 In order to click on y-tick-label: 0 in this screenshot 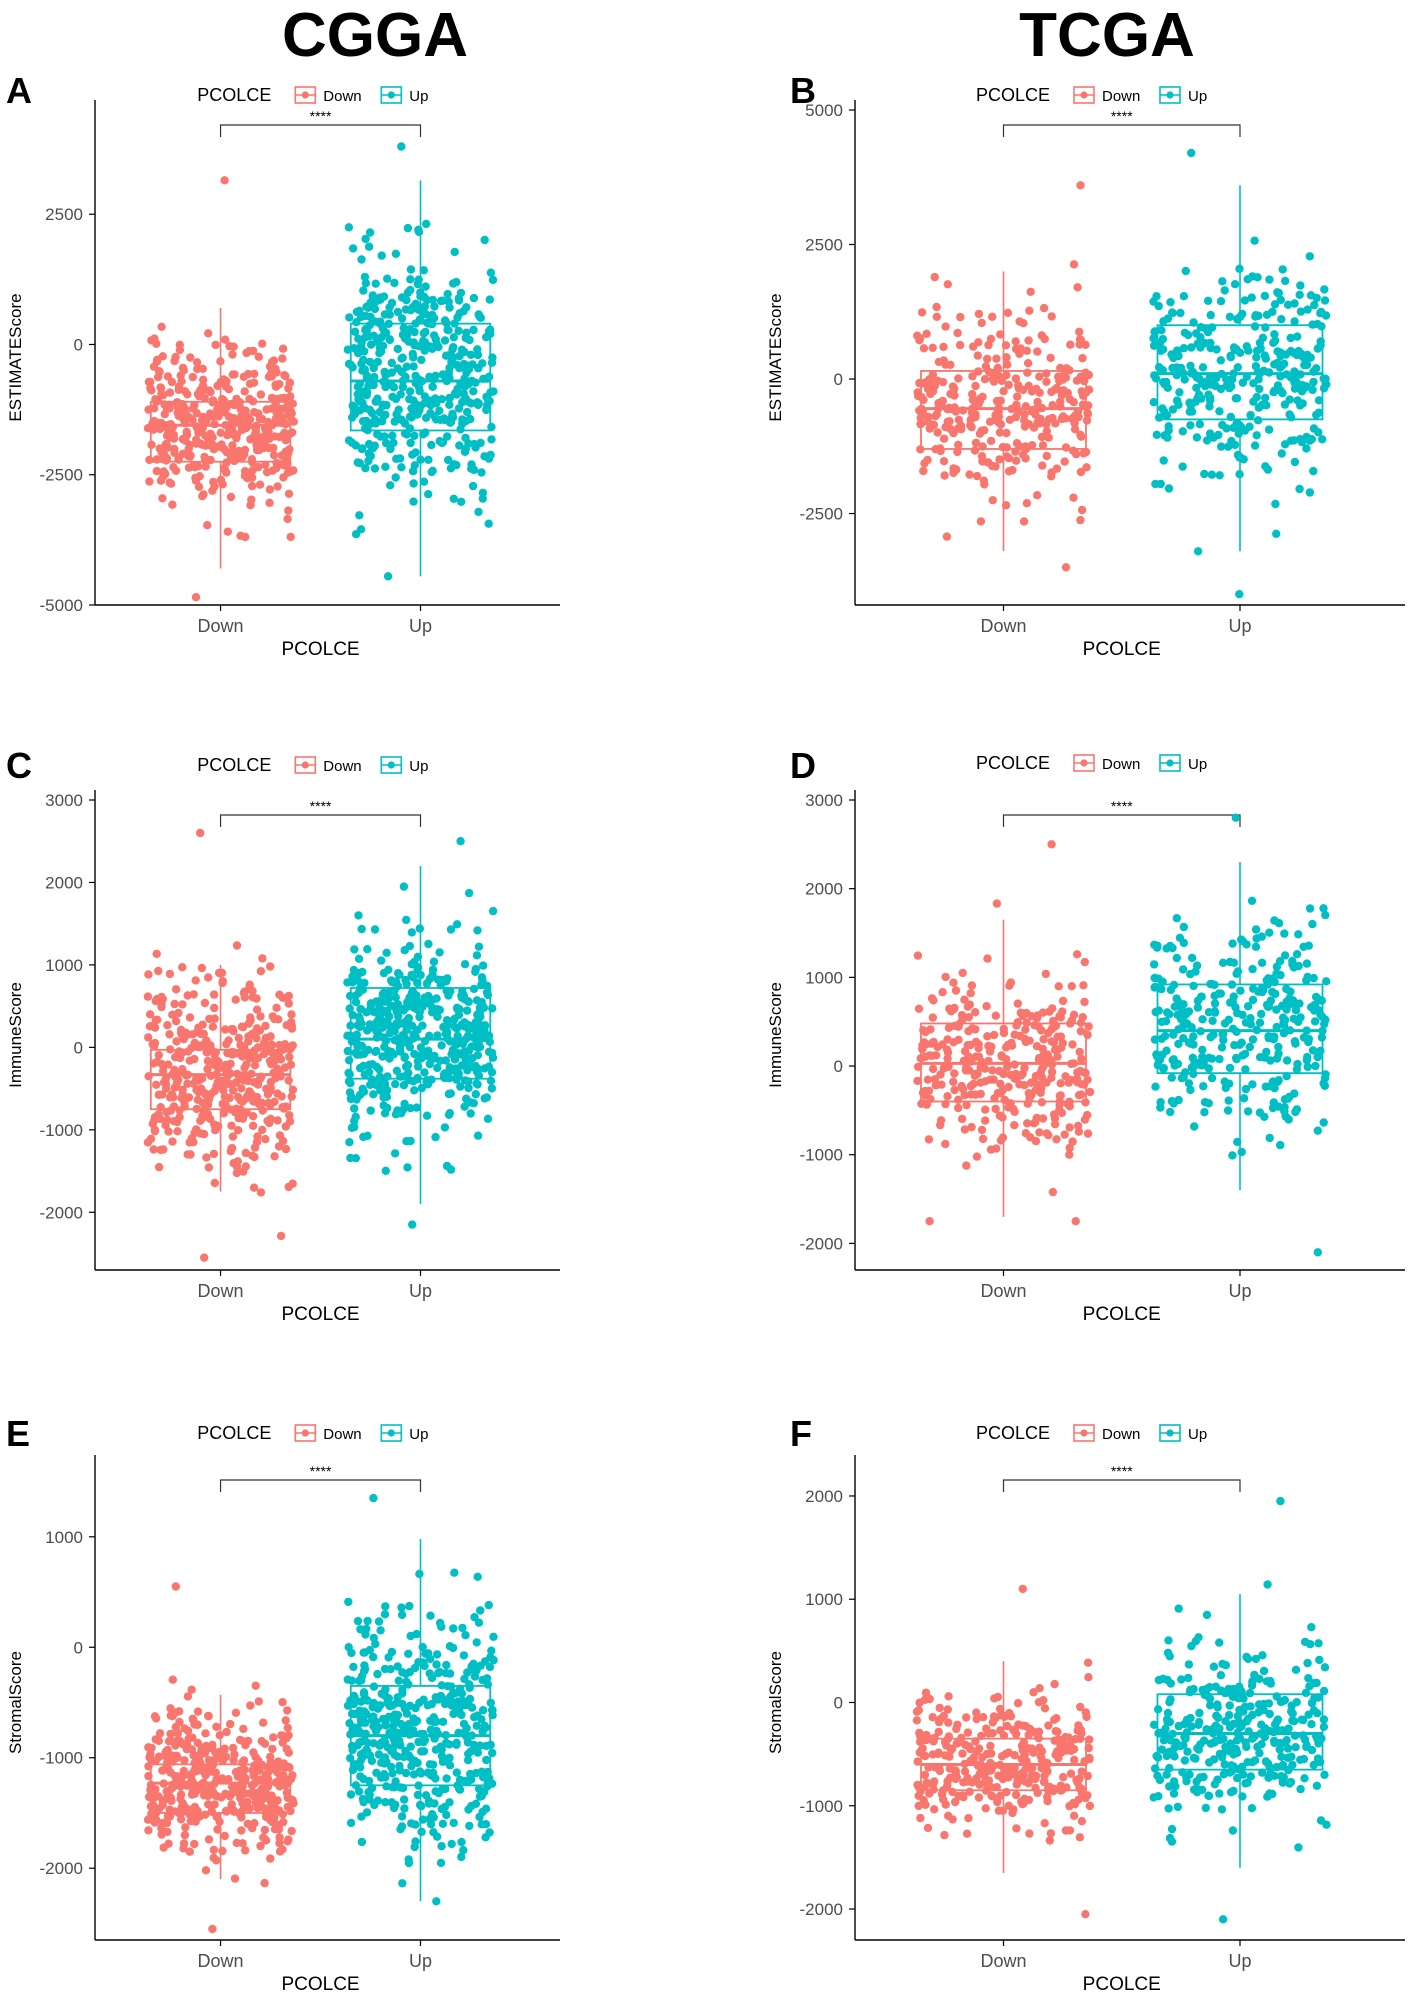, I will do `click(838, 1066)`.